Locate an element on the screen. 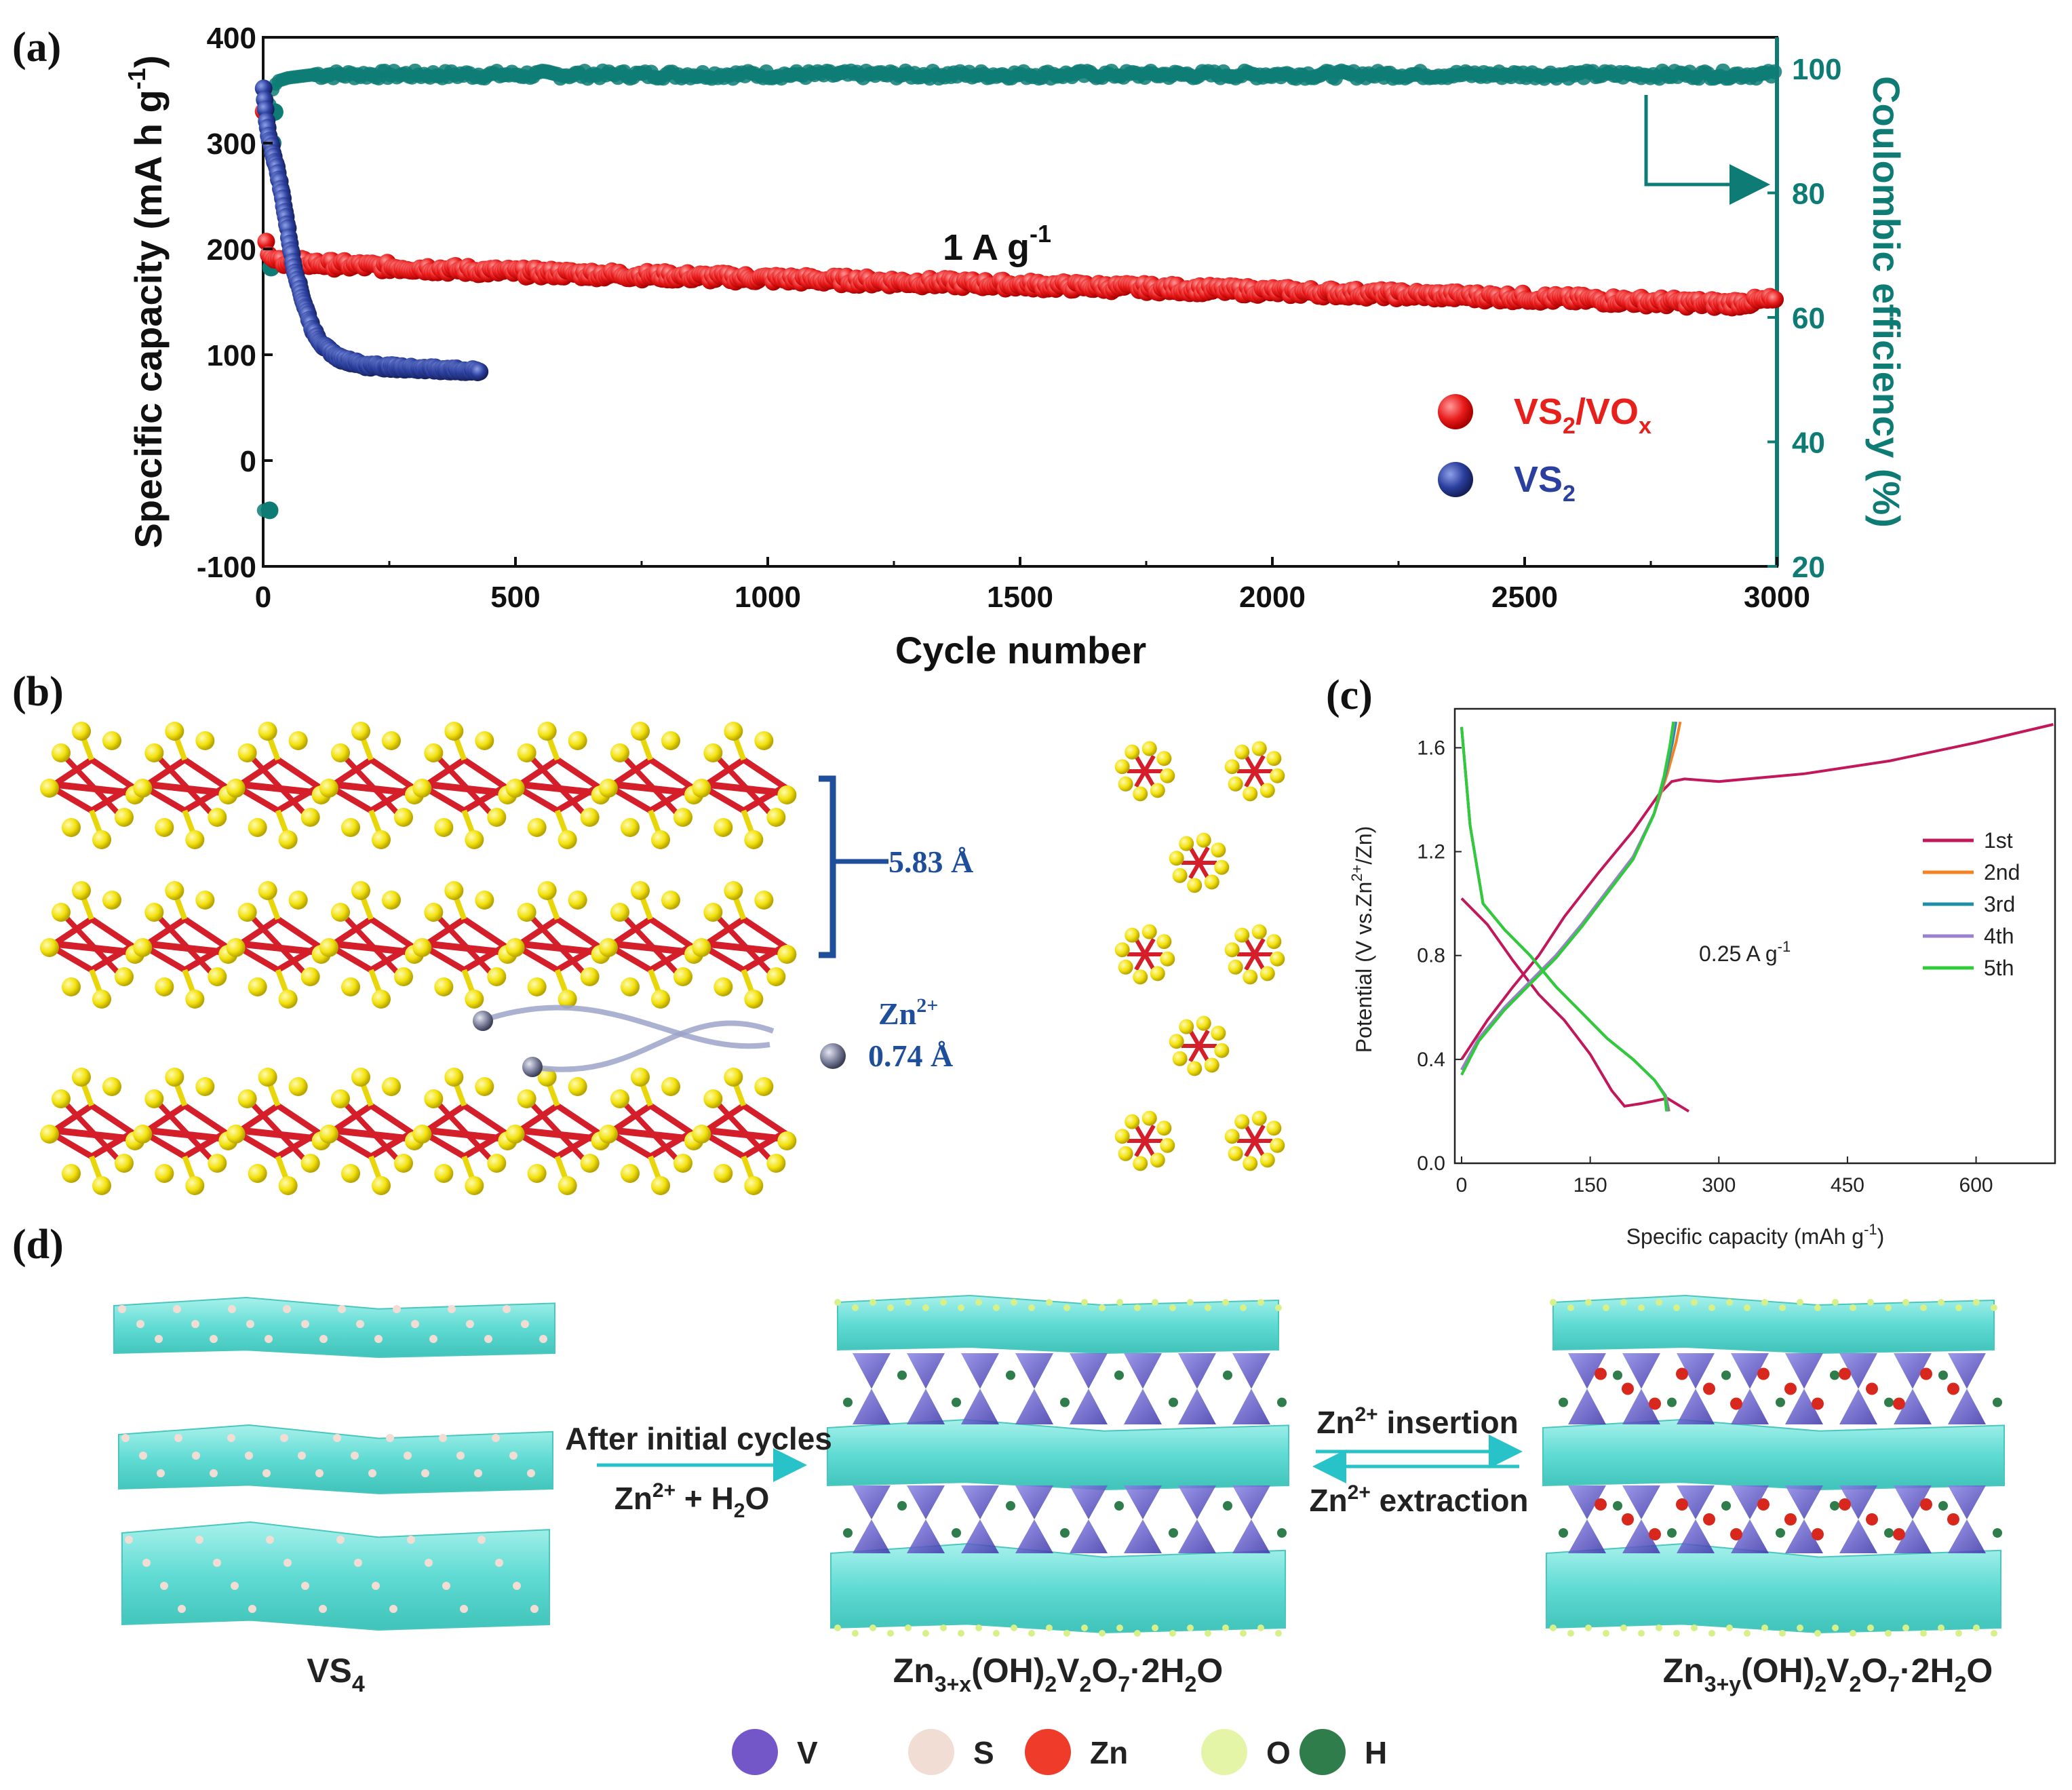  legend-label: 5th is located at coordinates (1999, 968).